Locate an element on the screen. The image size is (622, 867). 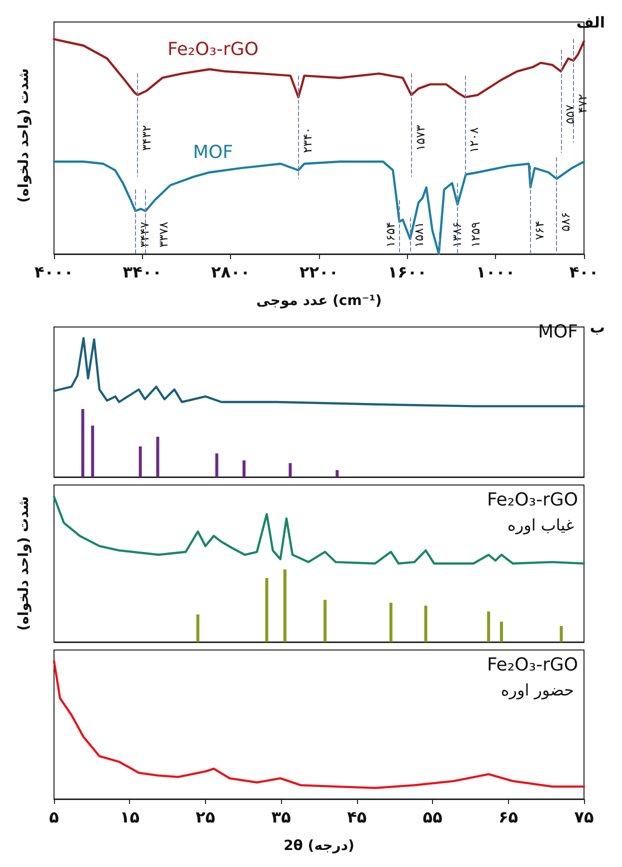
x-tick-label: ۱۵ is located at coordinates (130, 817).